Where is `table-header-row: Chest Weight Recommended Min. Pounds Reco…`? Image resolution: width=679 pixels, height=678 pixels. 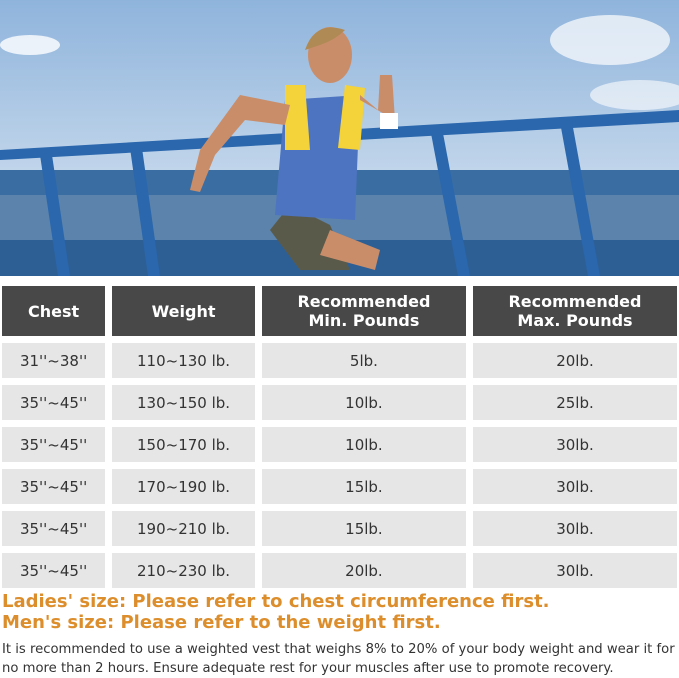
table-header-row: Chest Weight Recommended Min. Pounds Reco… is located at coordinates (339, 311).